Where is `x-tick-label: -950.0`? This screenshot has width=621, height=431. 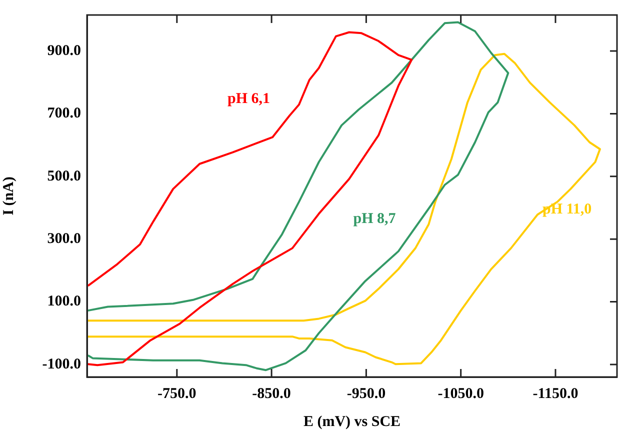 x-tick-label: -950.0 is located at coordinates (366, 394).